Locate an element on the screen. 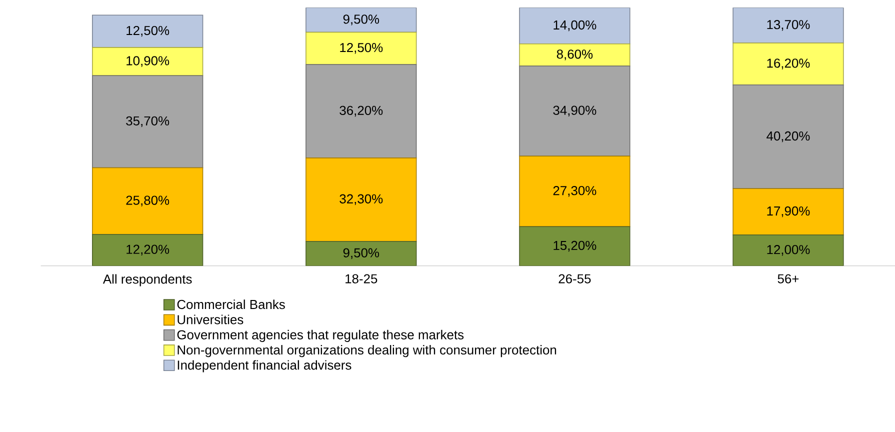  data-label: 15,20% is located at coordinates (575, 246).